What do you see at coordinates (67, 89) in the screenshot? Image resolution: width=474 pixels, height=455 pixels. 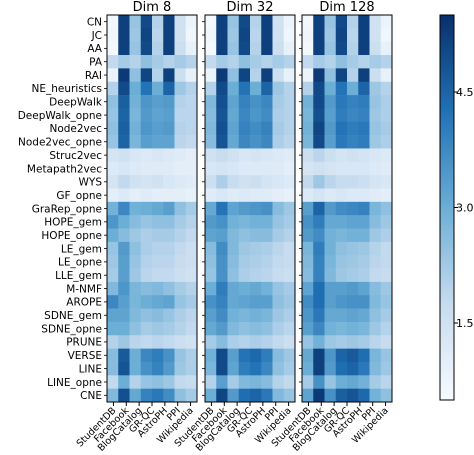 I see `method-label: NE_heuristics` at bounding box center [67, 89].